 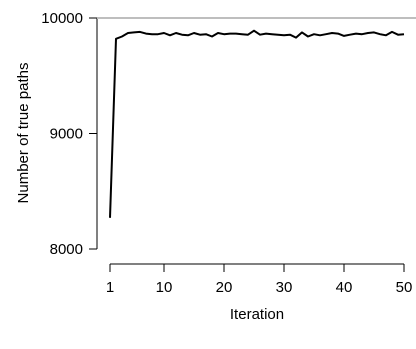 I want to click on y-axis-ticks: 8000 9000 10000, so click(x=69, y=134).